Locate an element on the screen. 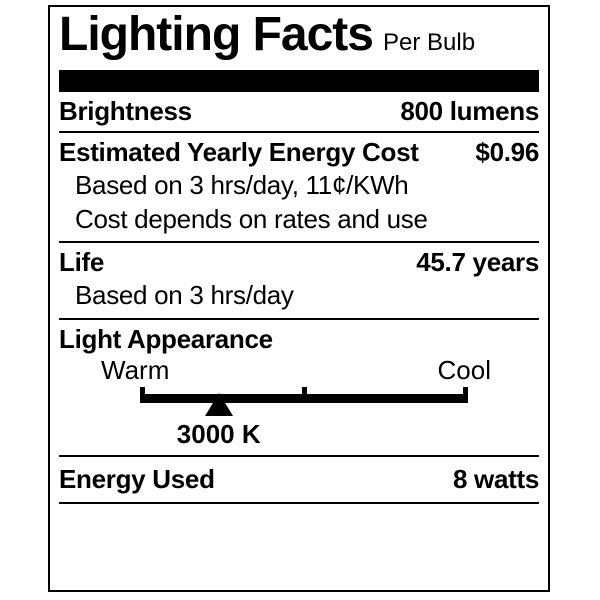 This screenshot has height=600, width=600. section-energy-used: Energy Used 8 watts is located at coordinates (299, 480).